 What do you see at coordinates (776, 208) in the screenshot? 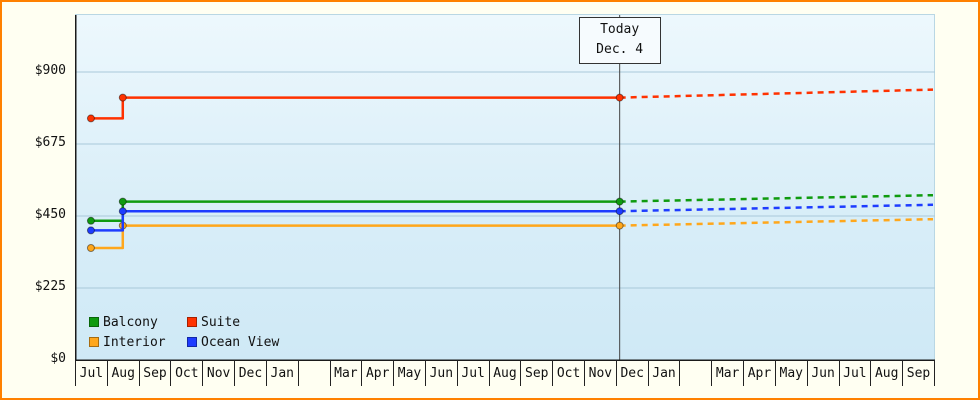
I see `series-ocean-view-forecast-line` at bounding box center [776, 208].